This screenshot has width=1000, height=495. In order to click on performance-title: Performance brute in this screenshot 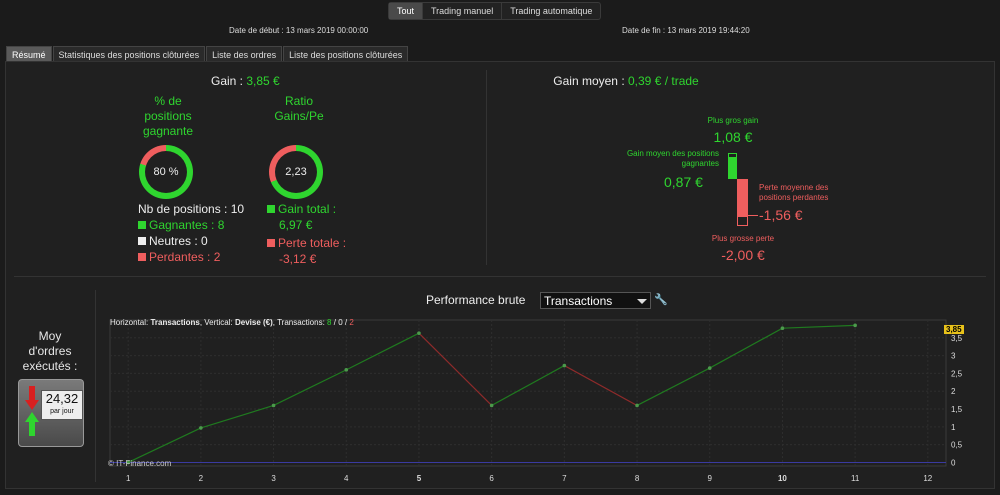, I will do `click(476, 300)`.